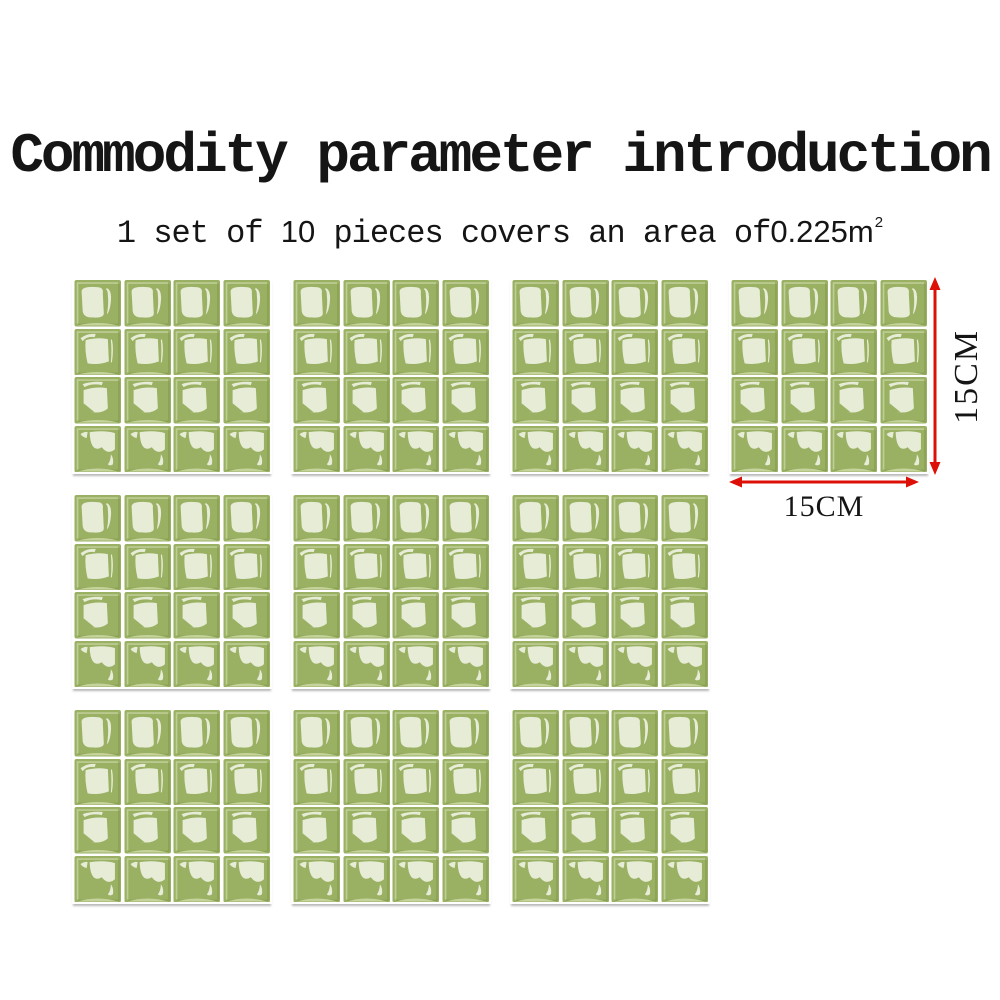 The height and width of the screenshot is (1000, 1000). Describe the element at coordinates (824, 506) in the screenshot. I see `width-dimension-label: 15CM` at that location.